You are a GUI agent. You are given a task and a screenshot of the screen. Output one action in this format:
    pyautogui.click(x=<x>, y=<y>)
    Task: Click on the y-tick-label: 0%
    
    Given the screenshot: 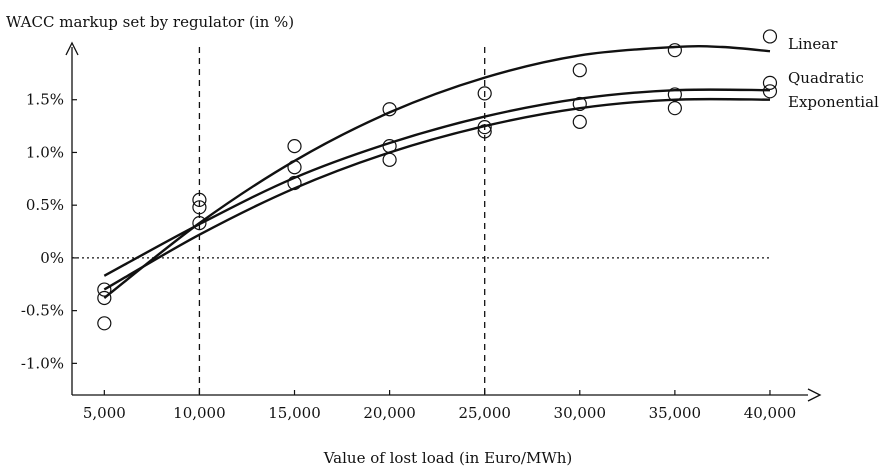 What is the action you would take?
    pyautogui.click(x=52, y=258)
    